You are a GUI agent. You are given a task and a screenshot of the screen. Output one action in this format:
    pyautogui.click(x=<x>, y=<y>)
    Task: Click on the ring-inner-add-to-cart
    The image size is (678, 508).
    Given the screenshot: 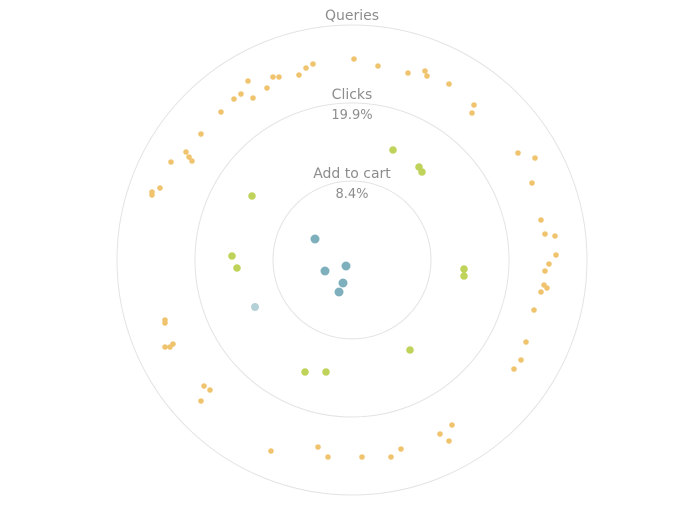 What is the action you would take?
    pyautogui.click(x=352, y=260)
    